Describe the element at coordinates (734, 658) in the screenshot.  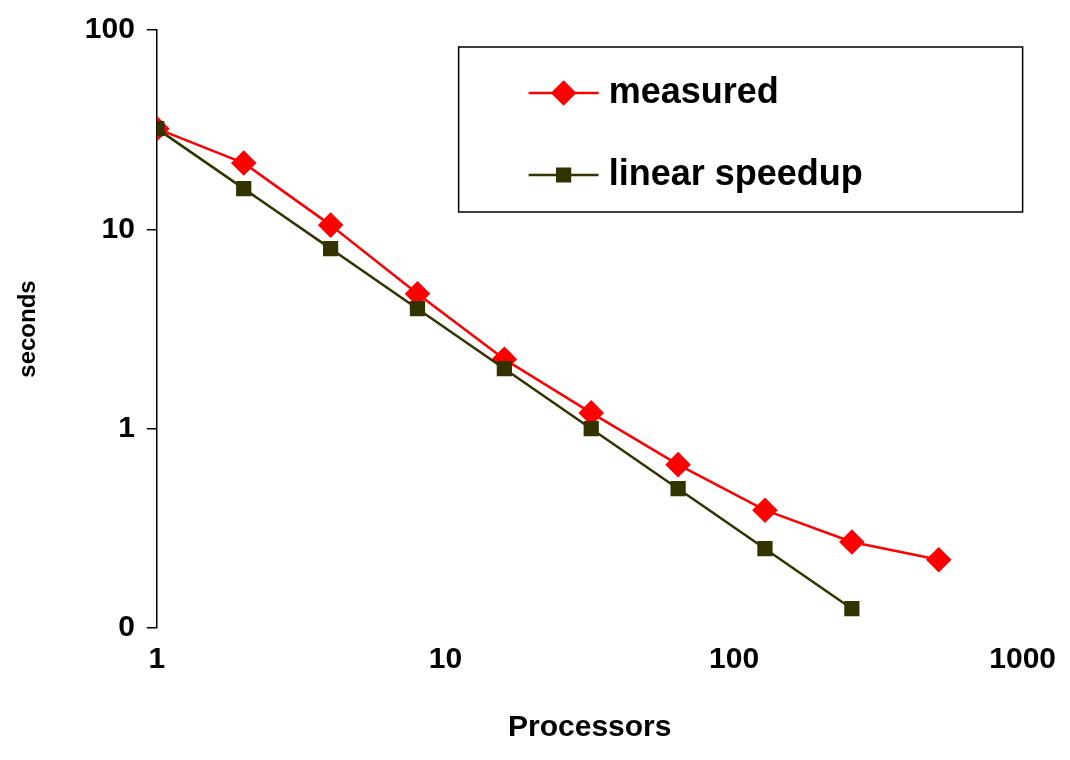
I see `x-tick-label: 100` at that location.